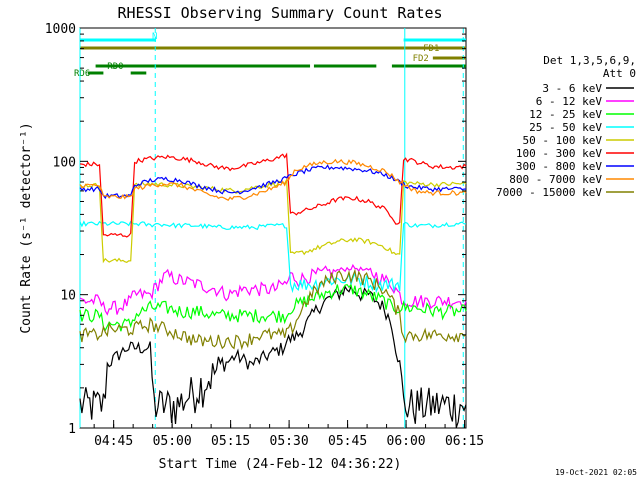 This screenshot has height=484, width=640. I want to click on x-tick-label: 06:15, so click(464, 441).